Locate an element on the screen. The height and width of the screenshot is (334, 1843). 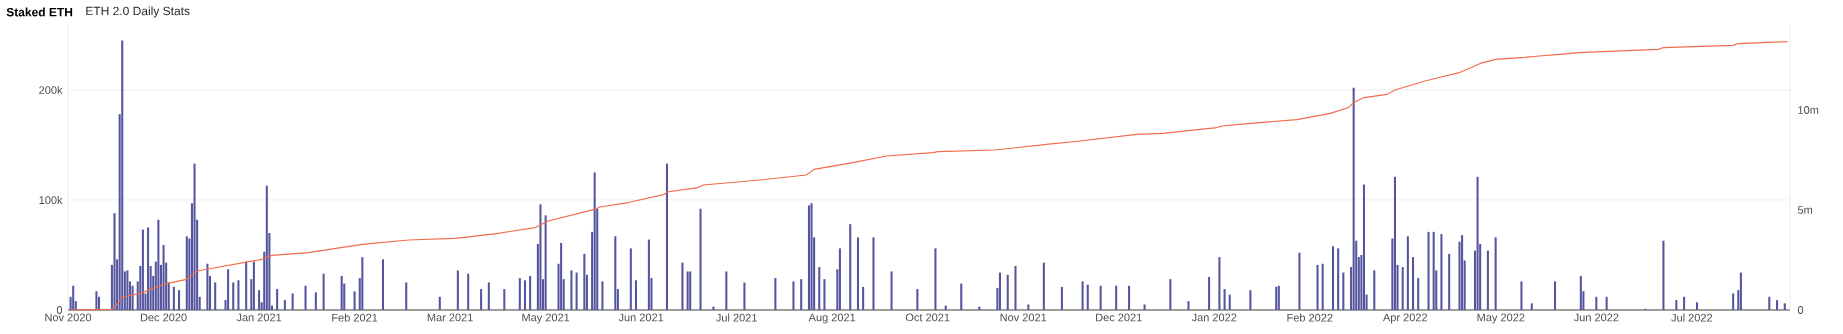
chart-title: Staked ETH is located at coordinates (39, 12).